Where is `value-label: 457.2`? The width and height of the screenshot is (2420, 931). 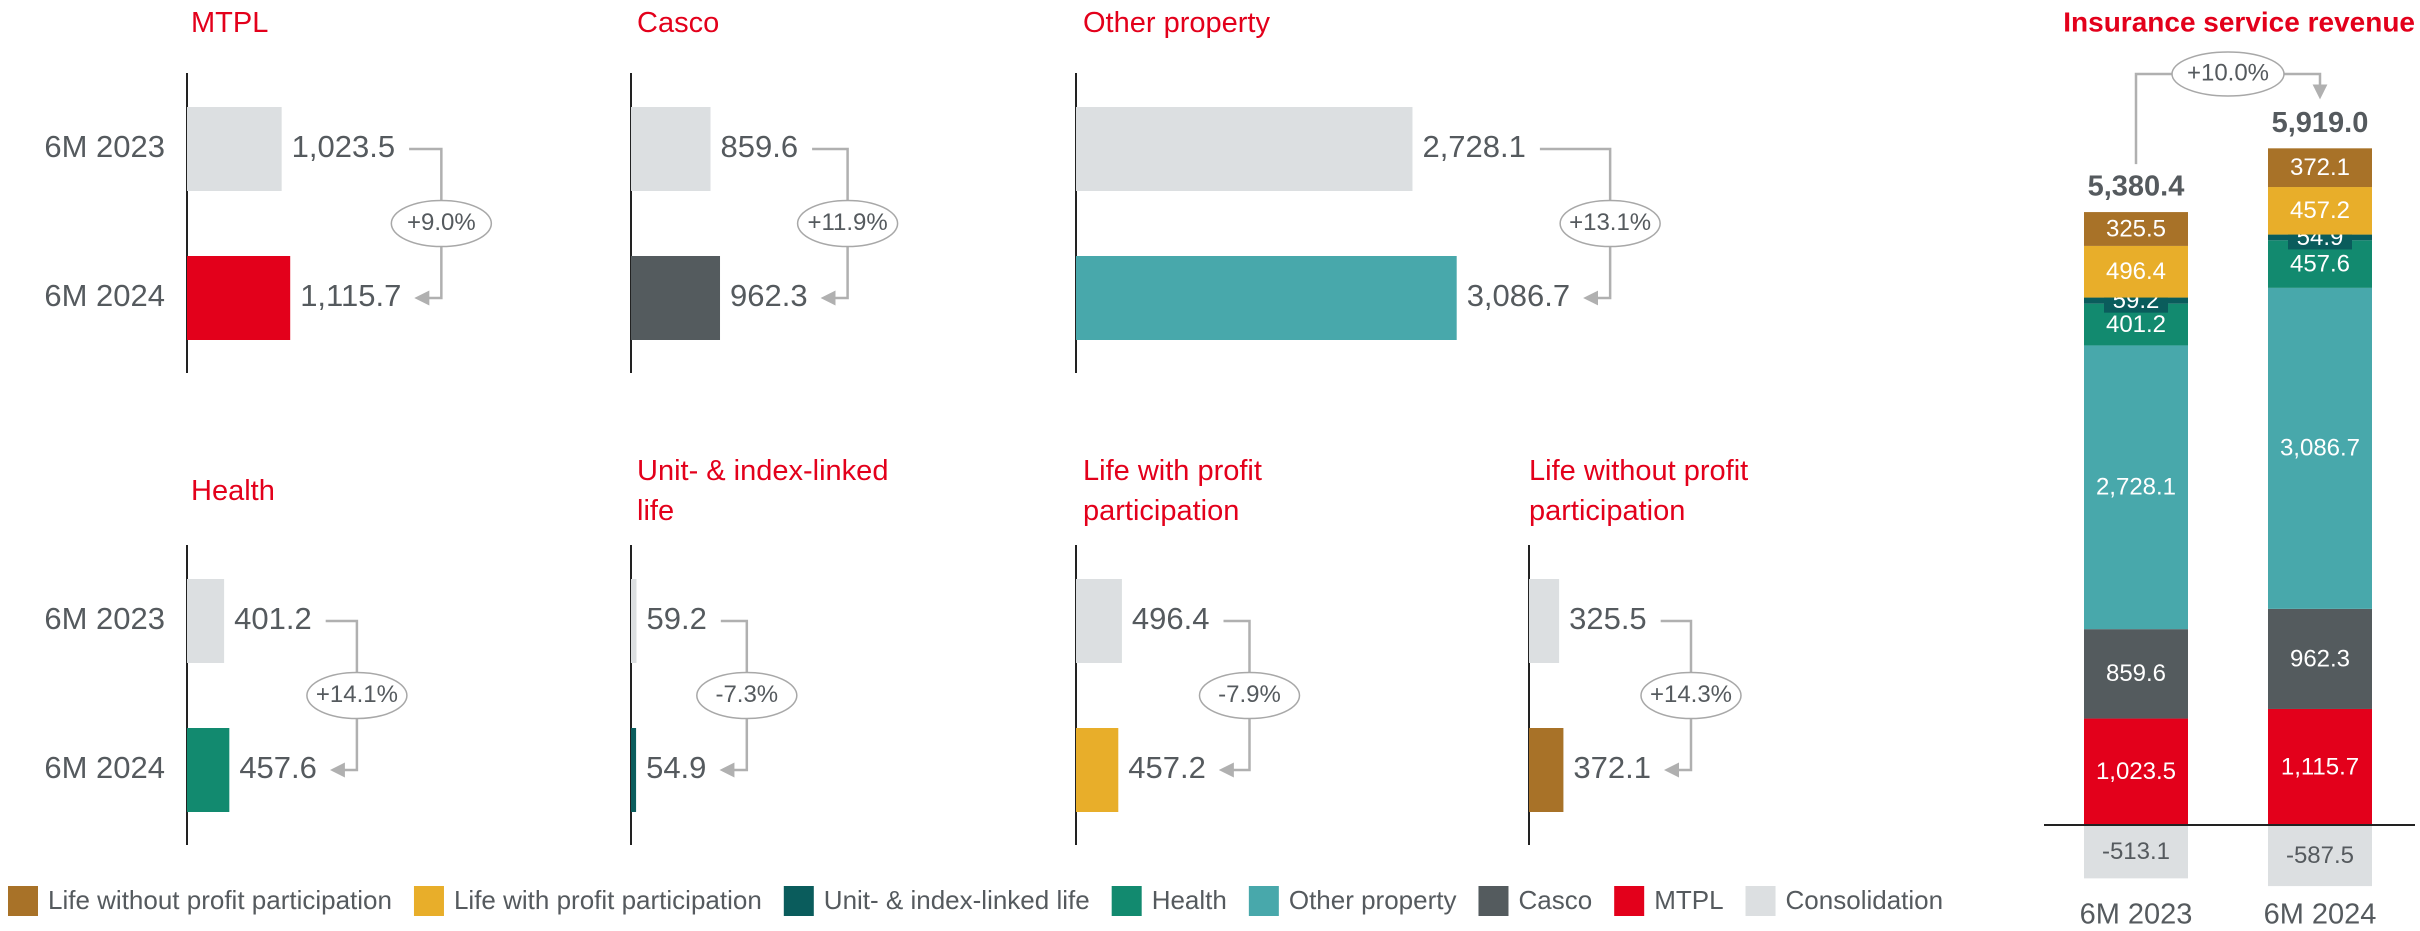 value-label: 457.2 is located at coordinates (1167, 767).